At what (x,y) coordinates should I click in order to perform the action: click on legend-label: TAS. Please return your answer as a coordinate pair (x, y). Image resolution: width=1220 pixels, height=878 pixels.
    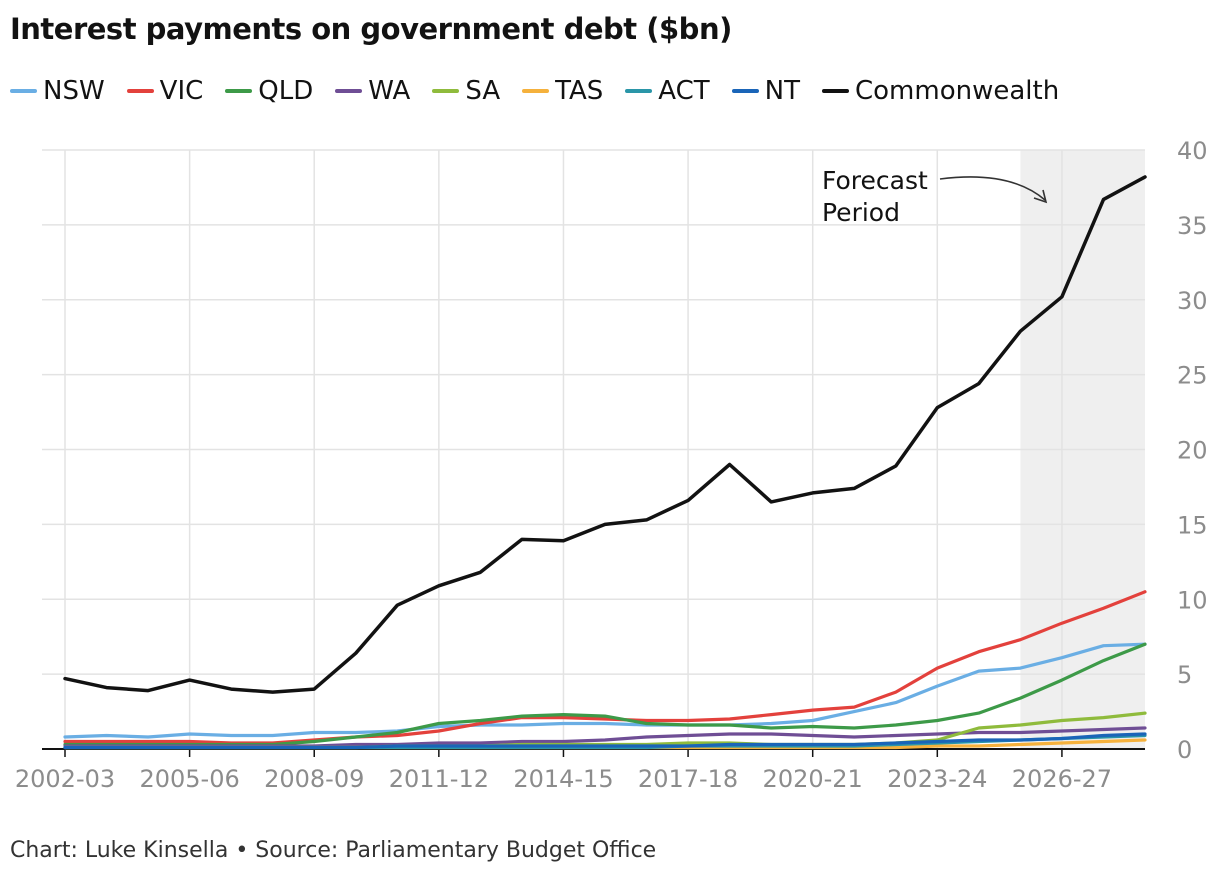
    Looking at the image, I should click on (579, 91).